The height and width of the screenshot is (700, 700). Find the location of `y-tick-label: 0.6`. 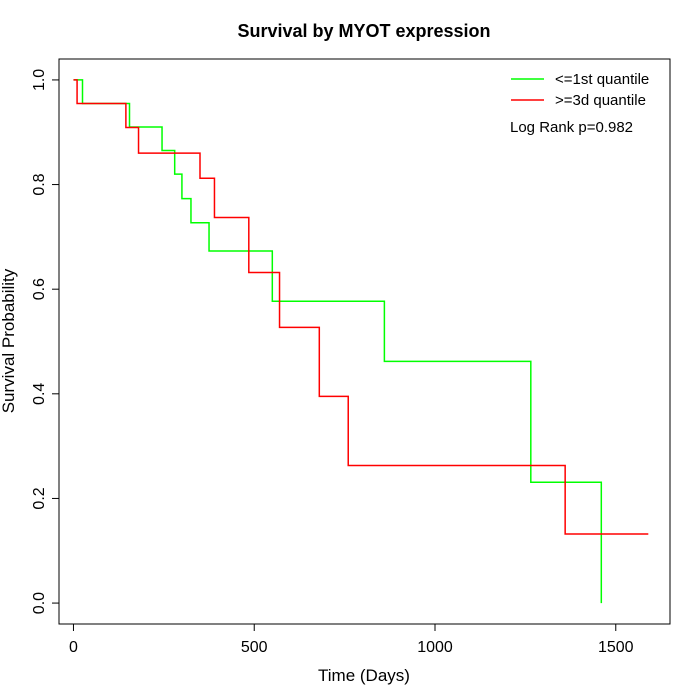

y-tick-label: 0.6 is located at coordinates (39, 289).